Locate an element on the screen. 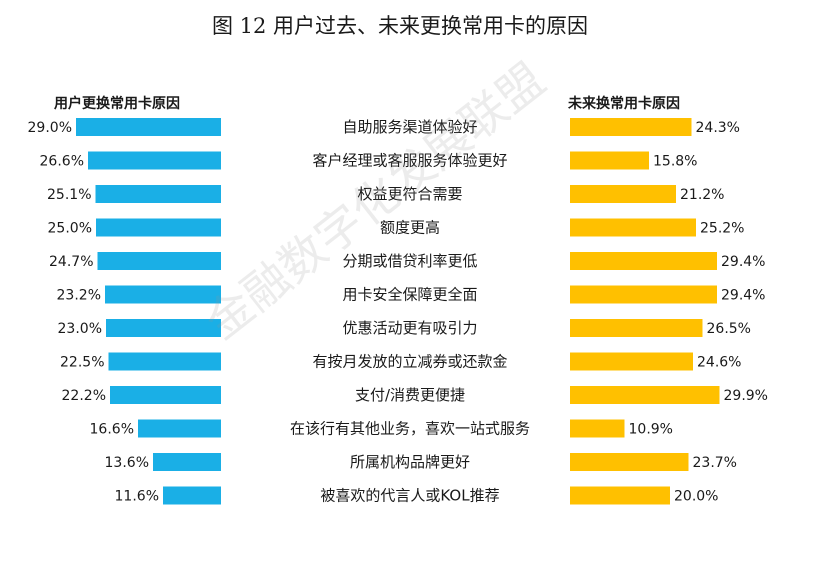 The image size is (840, 570). category-label: 自助服务渠道体验好 is located at coordinates (409, 127).